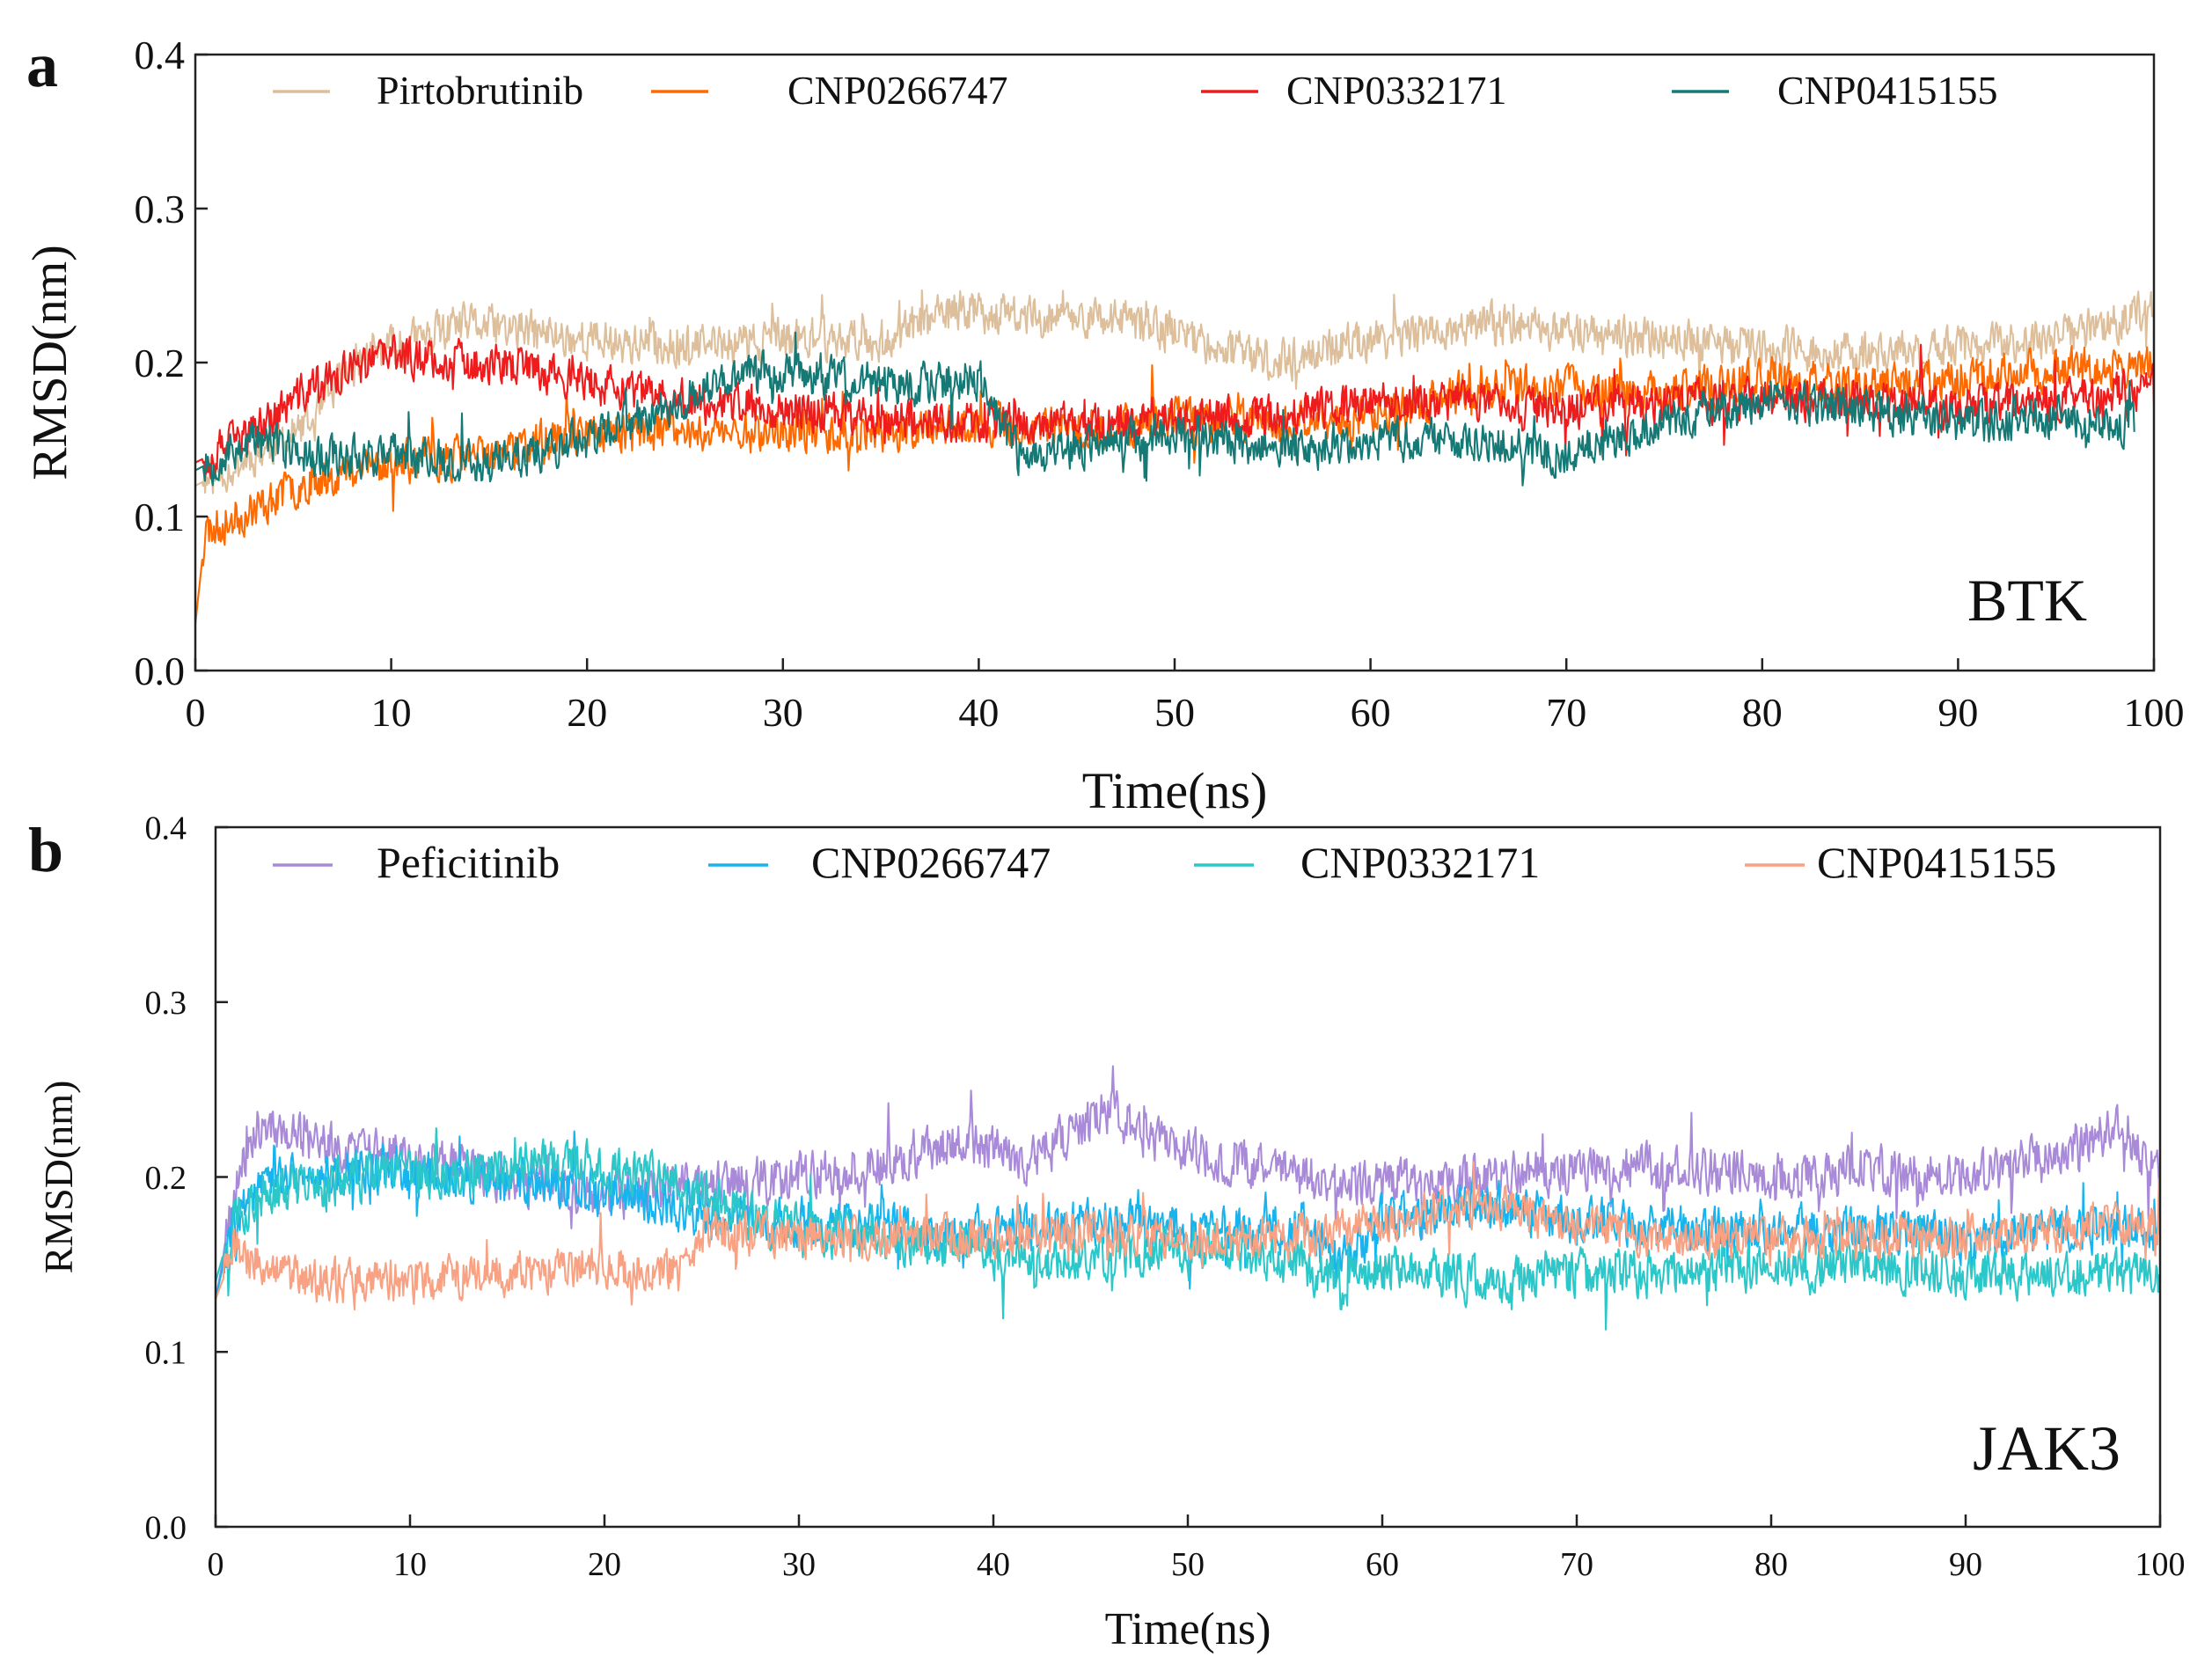 The height and width of the screenshot is (1672, 2212). Describe the element at coordinates (468, 863) in the screenshot. I see `legend-label: Peficitinib` at that location.